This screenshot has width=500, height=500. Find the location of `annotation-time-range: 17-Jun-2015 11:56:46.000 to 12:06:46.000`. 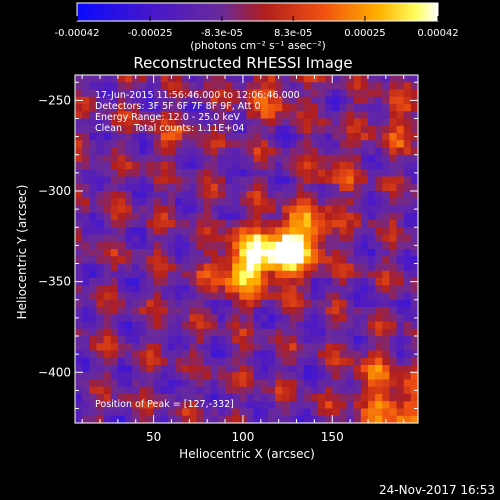

annotation-time-range: 17-Jun-2015 11:56:46.000 to 12:06:46.000 is located at coordinates (197, 95).